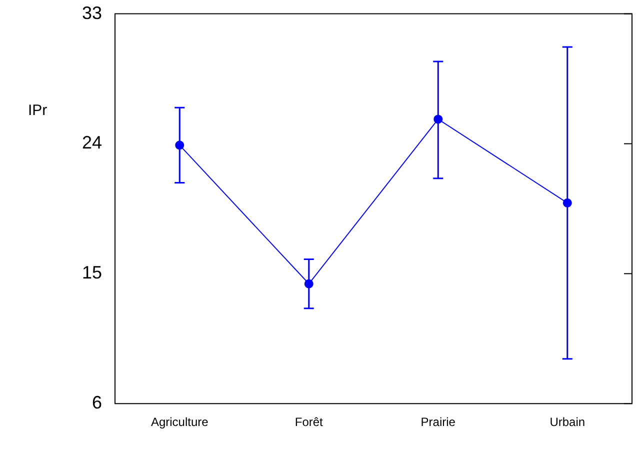 The image size is (640, 462). Describe the element at coordinates (438, 422) in the screenshot. I see `x-tick-label: Prairie` at that location.